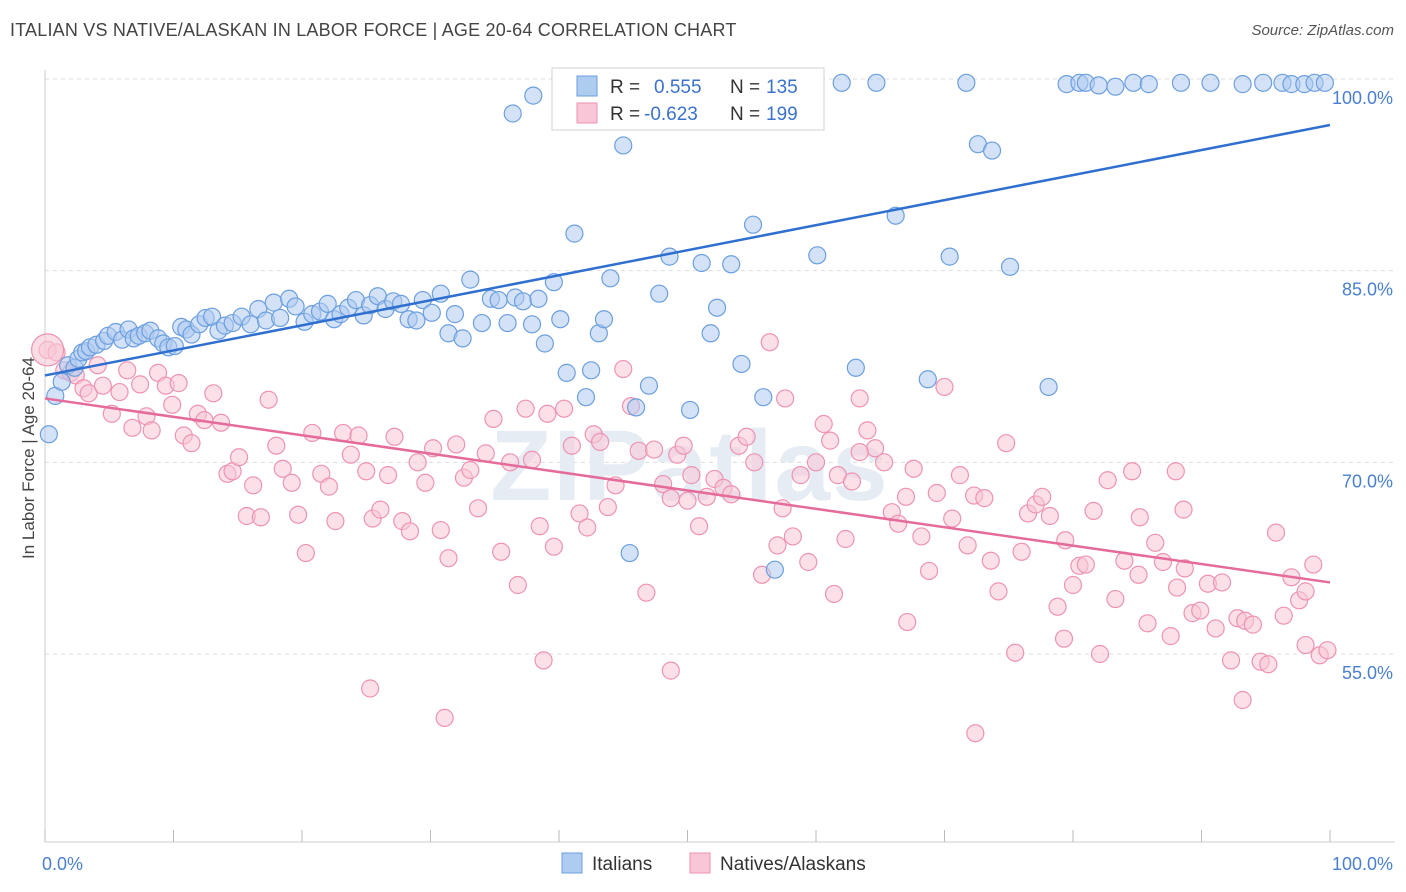  Describe the element at coordinates (625, 87) in the screenshot. I see `legend-r-label-italians: R =` at that location.